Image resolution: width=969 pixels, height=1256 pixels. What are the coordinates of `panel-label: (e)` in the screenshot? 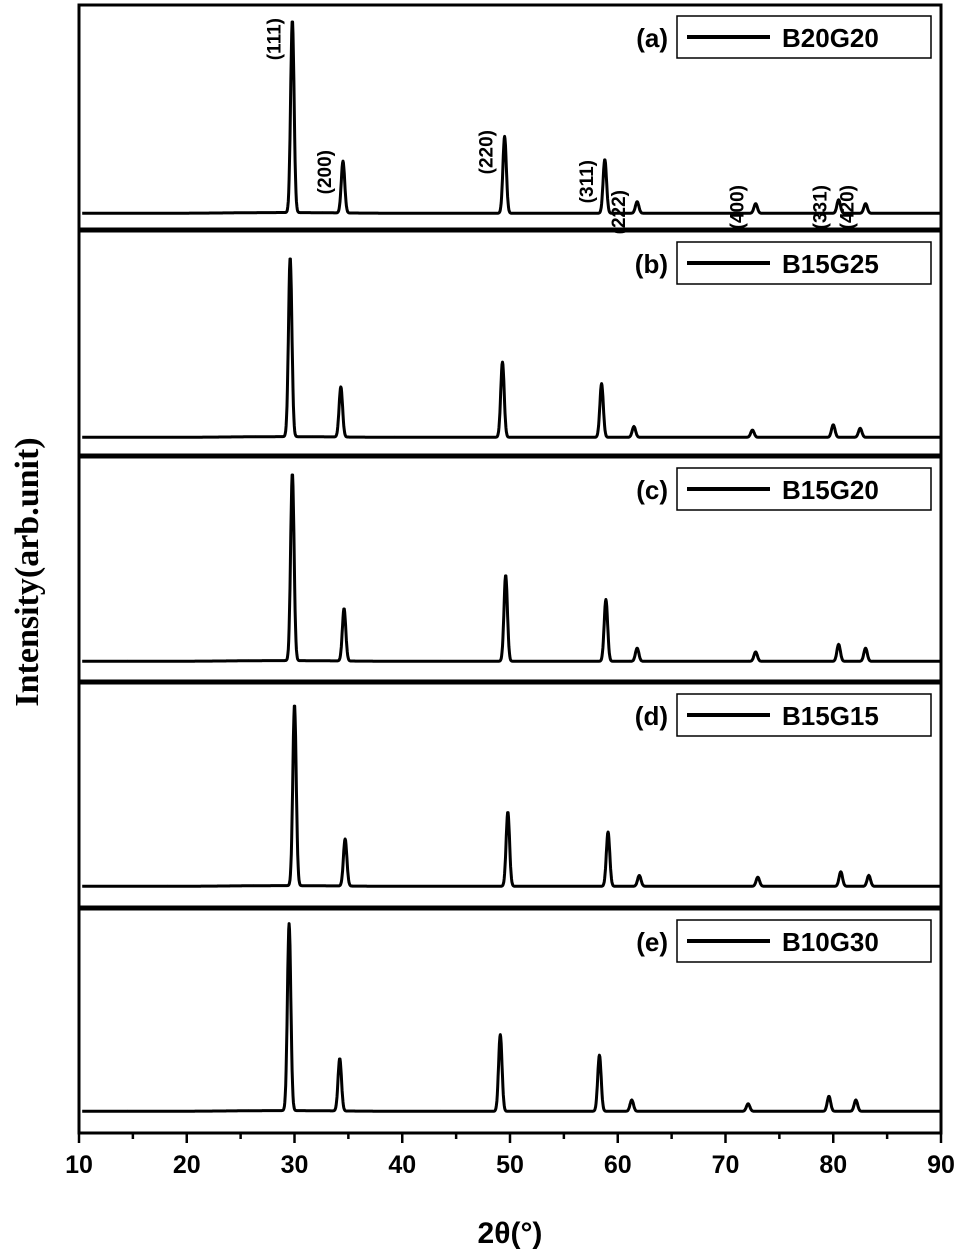 It's located at (652, 942).